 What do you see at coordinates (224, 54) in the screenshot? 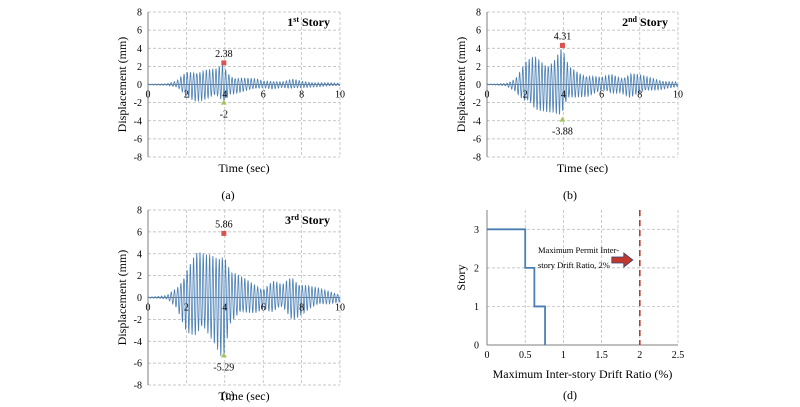
I see `max-value-label: 2.38` at bounding box center [224, 54].